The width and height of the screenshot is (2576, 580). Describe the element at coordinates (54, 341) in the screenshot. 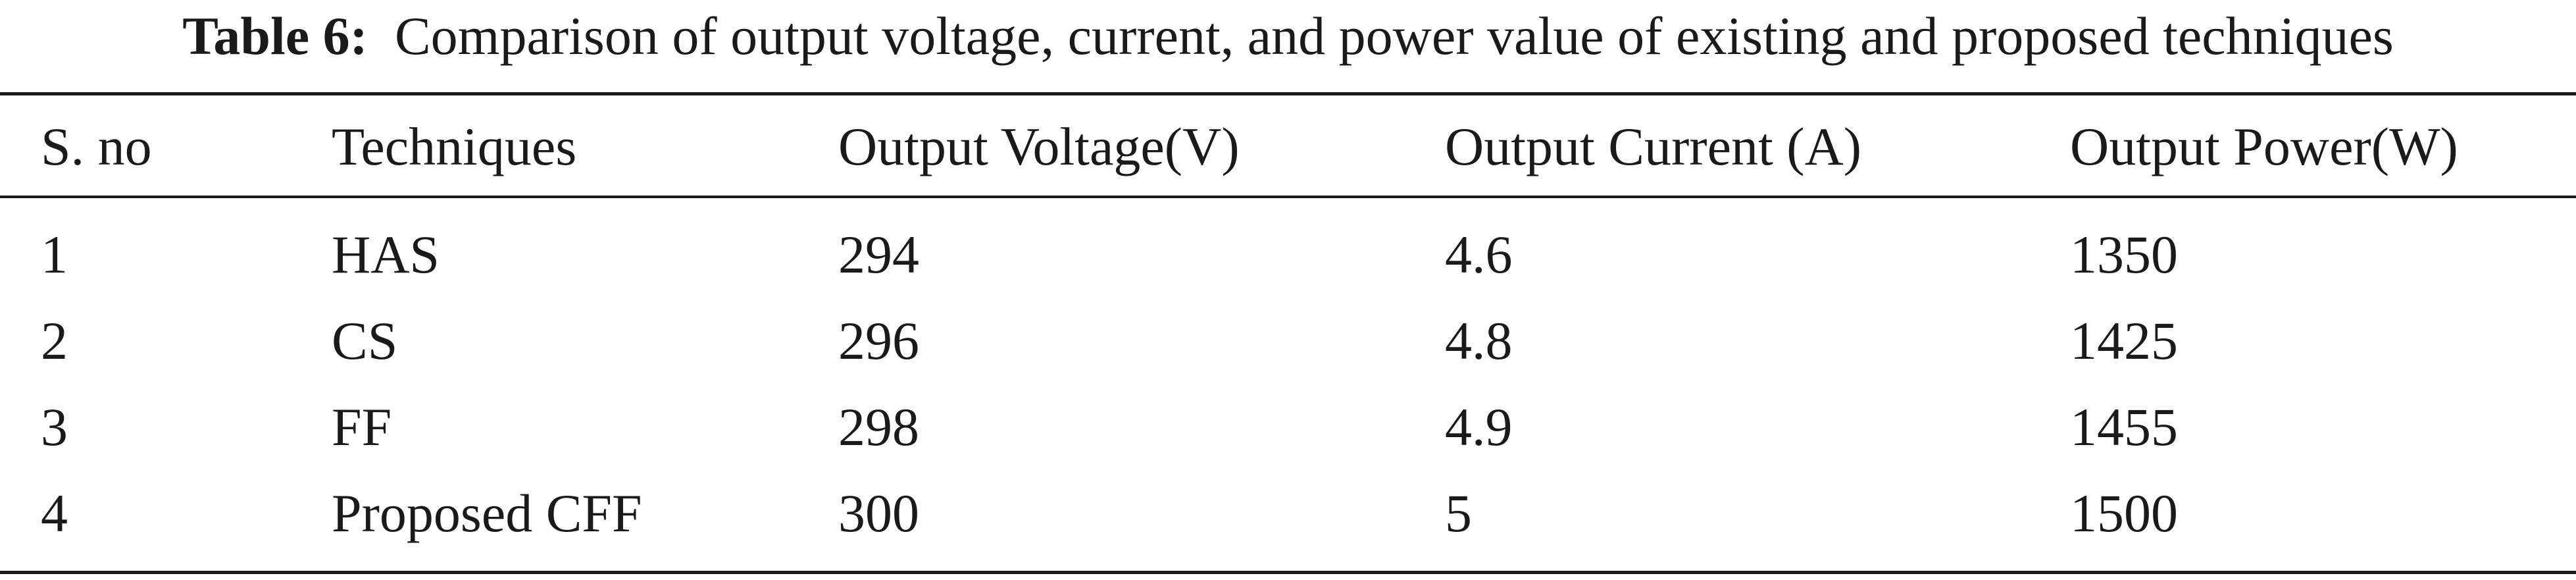

I see `cell-sno: 2` at that location.